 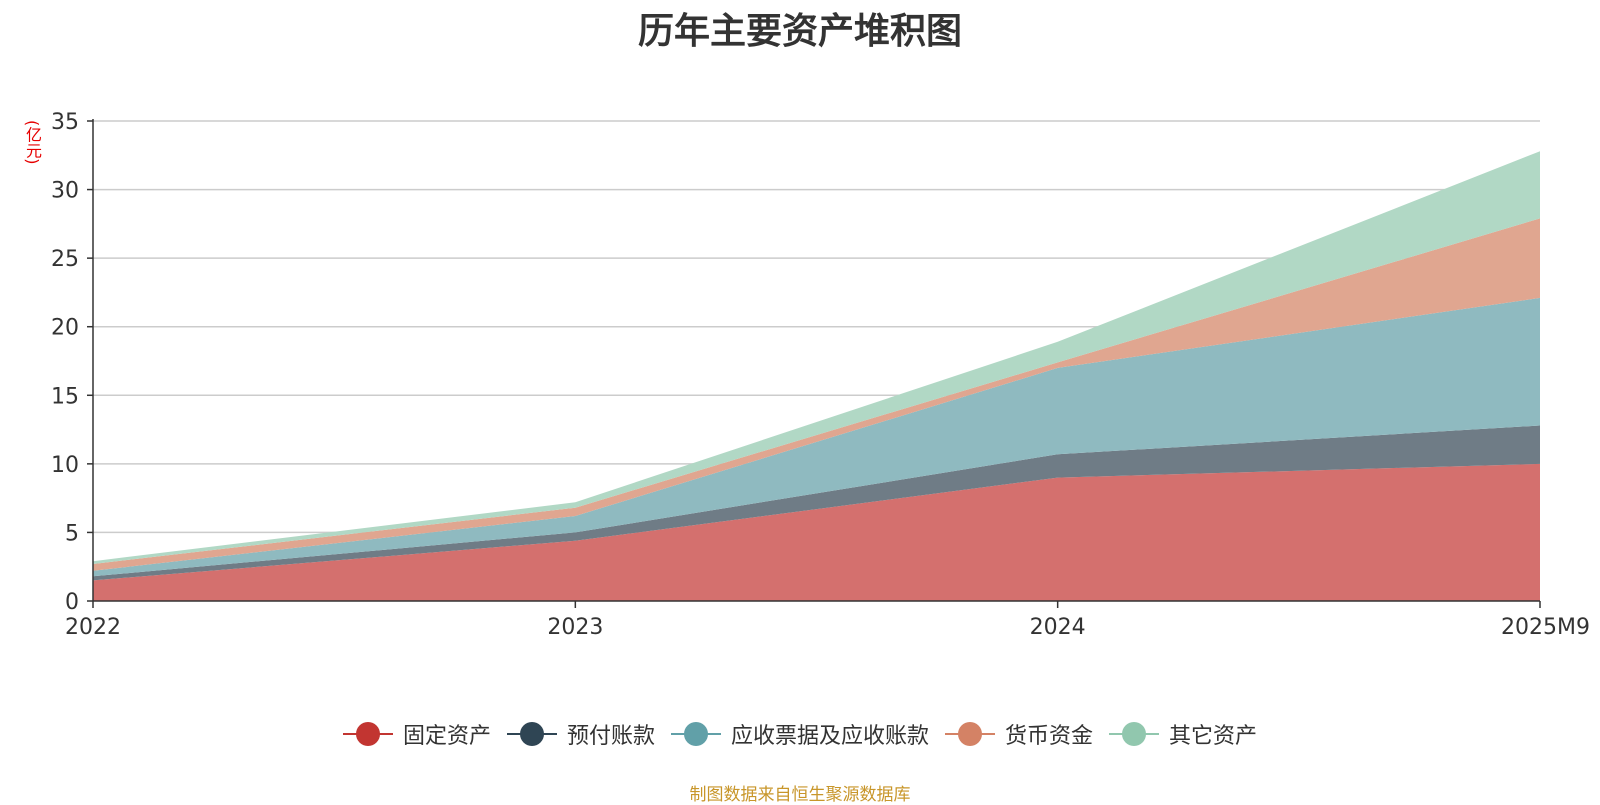 I want to click on legend-item-4: 货币资金, so click(x=1019, y=734).